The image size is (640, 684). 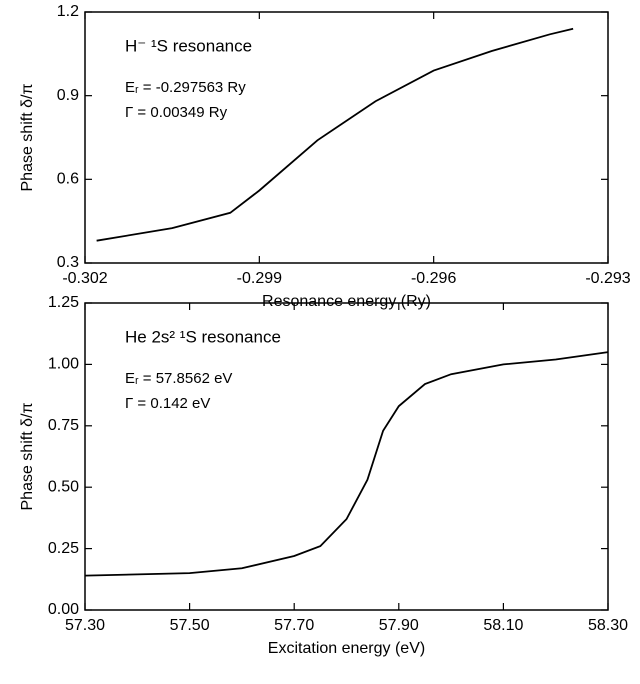 I want to click on y-tick-label: 0.25, so click(x=63, y=548).